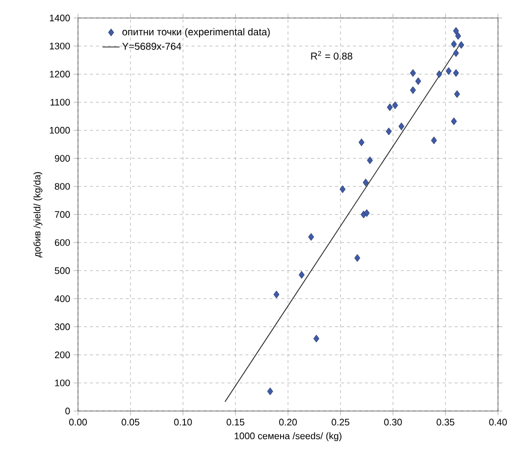 The height and width of the screenshot is (465, 525). I want to click on legend-label: Y=5689x-764, so click(152, 46).